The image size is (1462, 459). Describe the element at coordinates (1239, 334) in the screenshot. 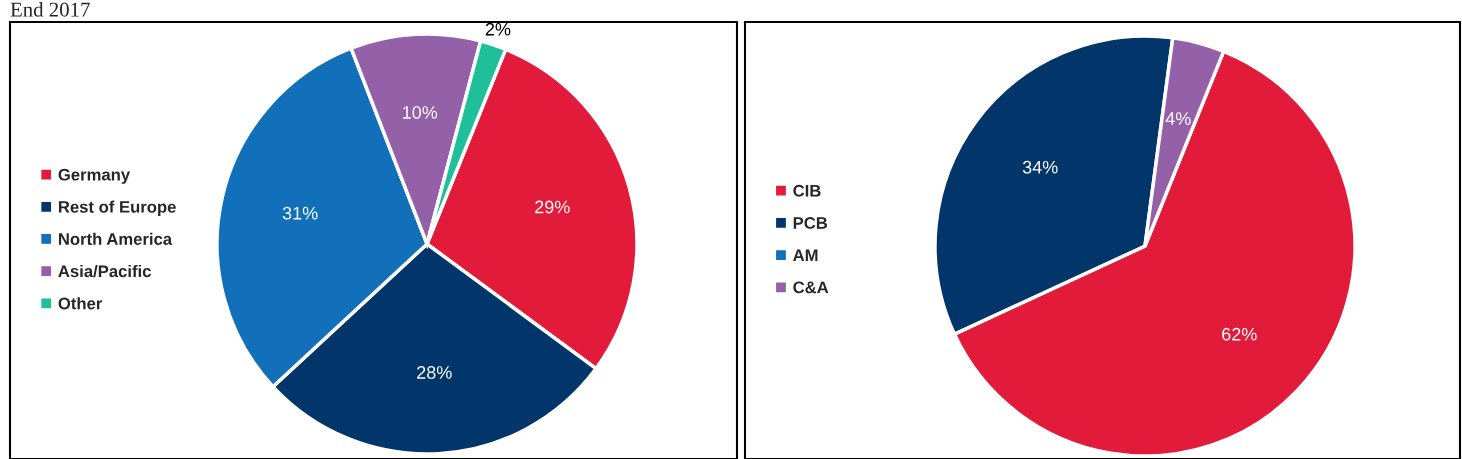

I see `data-label: 62%` at that location.